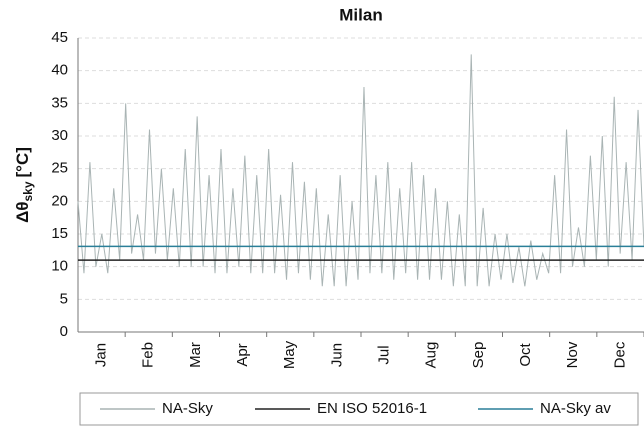  What do you see at coordinates (360, 14) in the screenshot?
I see `chart-title: Milan` at bounding box center [360, 14].